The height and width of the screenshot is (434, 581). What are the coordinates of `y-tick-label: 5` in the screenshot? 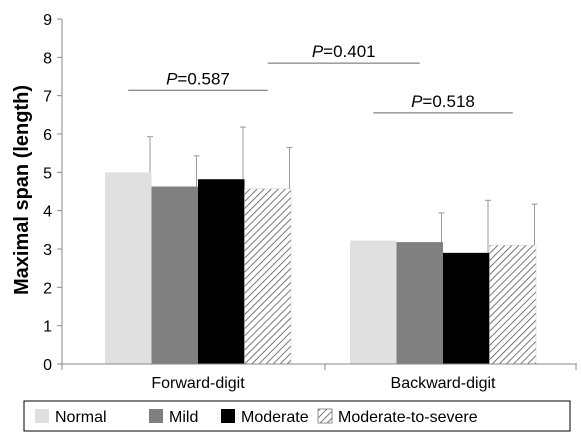 It's located at (47, 173).